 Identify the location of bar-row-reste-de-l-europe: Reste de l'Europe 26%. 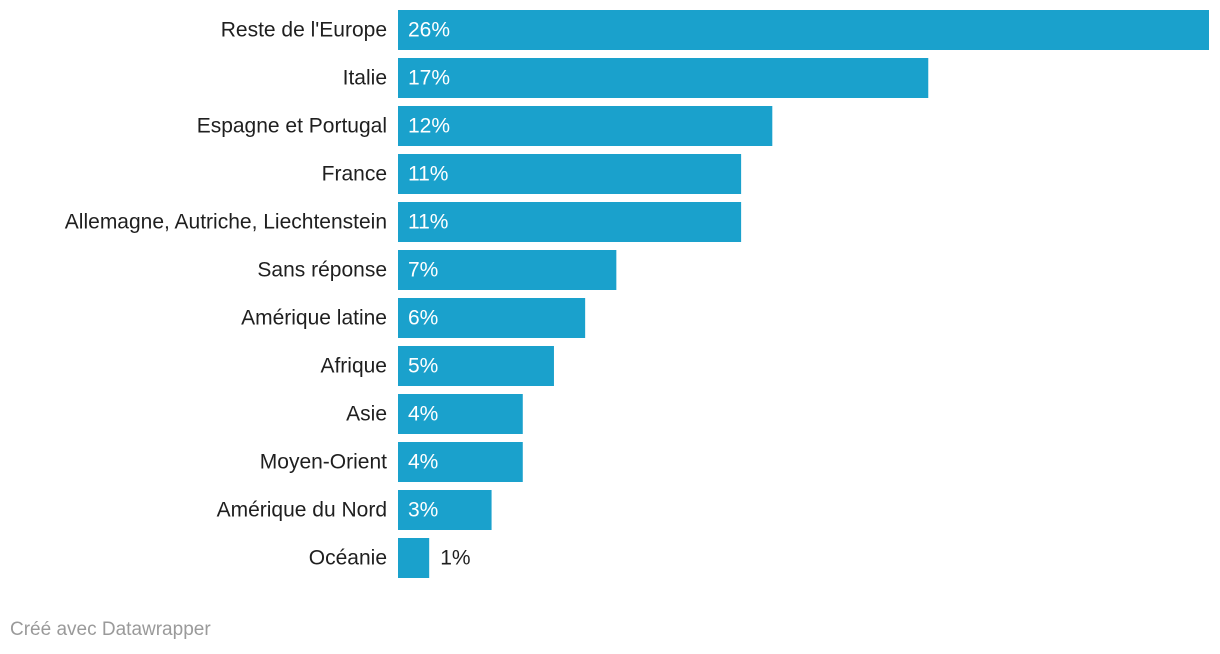
(715, 30).